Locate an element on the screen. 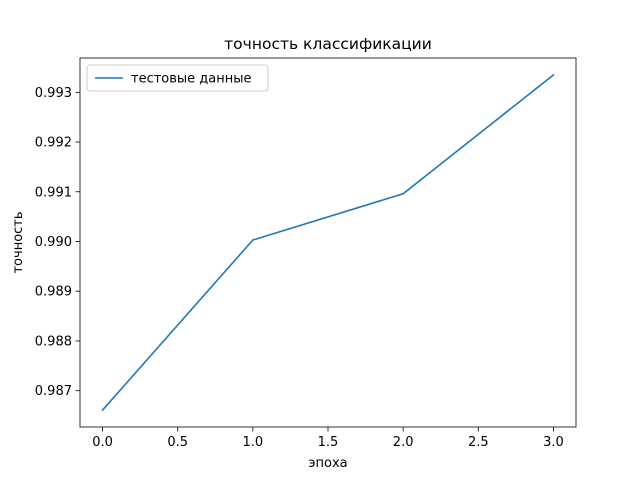  y-tick-label: 0.989 is located at coordinates (53, 292).